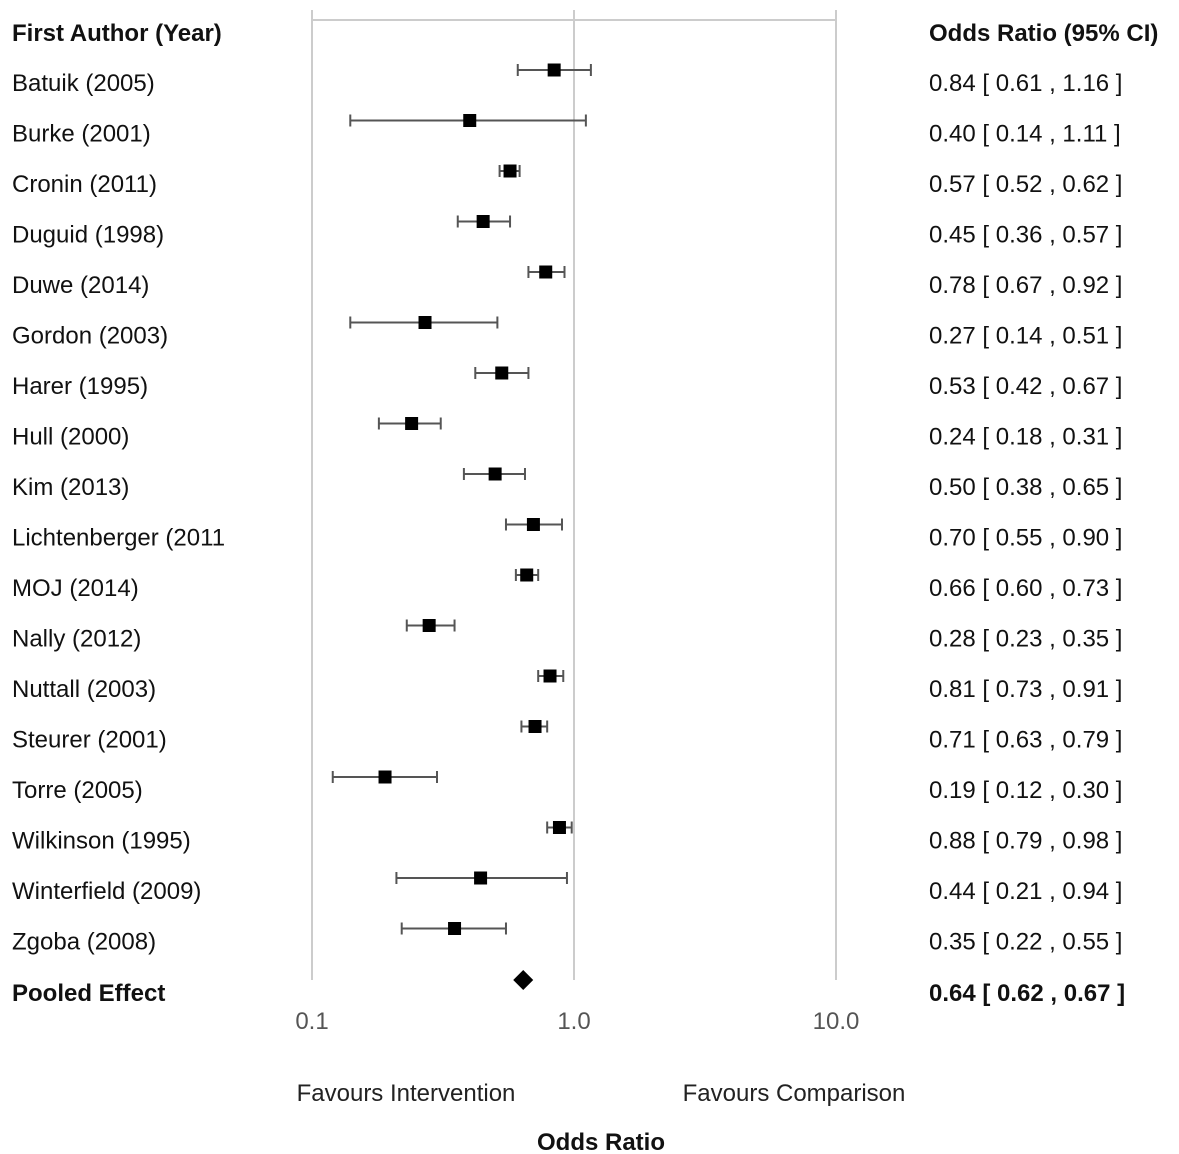 The width and height of the screenshot is (1179, 1154). Describe the element at coordinates (1025, 538) in the screenshot. I see `study-ci-text: 0.70 [ 0.55 , 0.90 ]` at that location.